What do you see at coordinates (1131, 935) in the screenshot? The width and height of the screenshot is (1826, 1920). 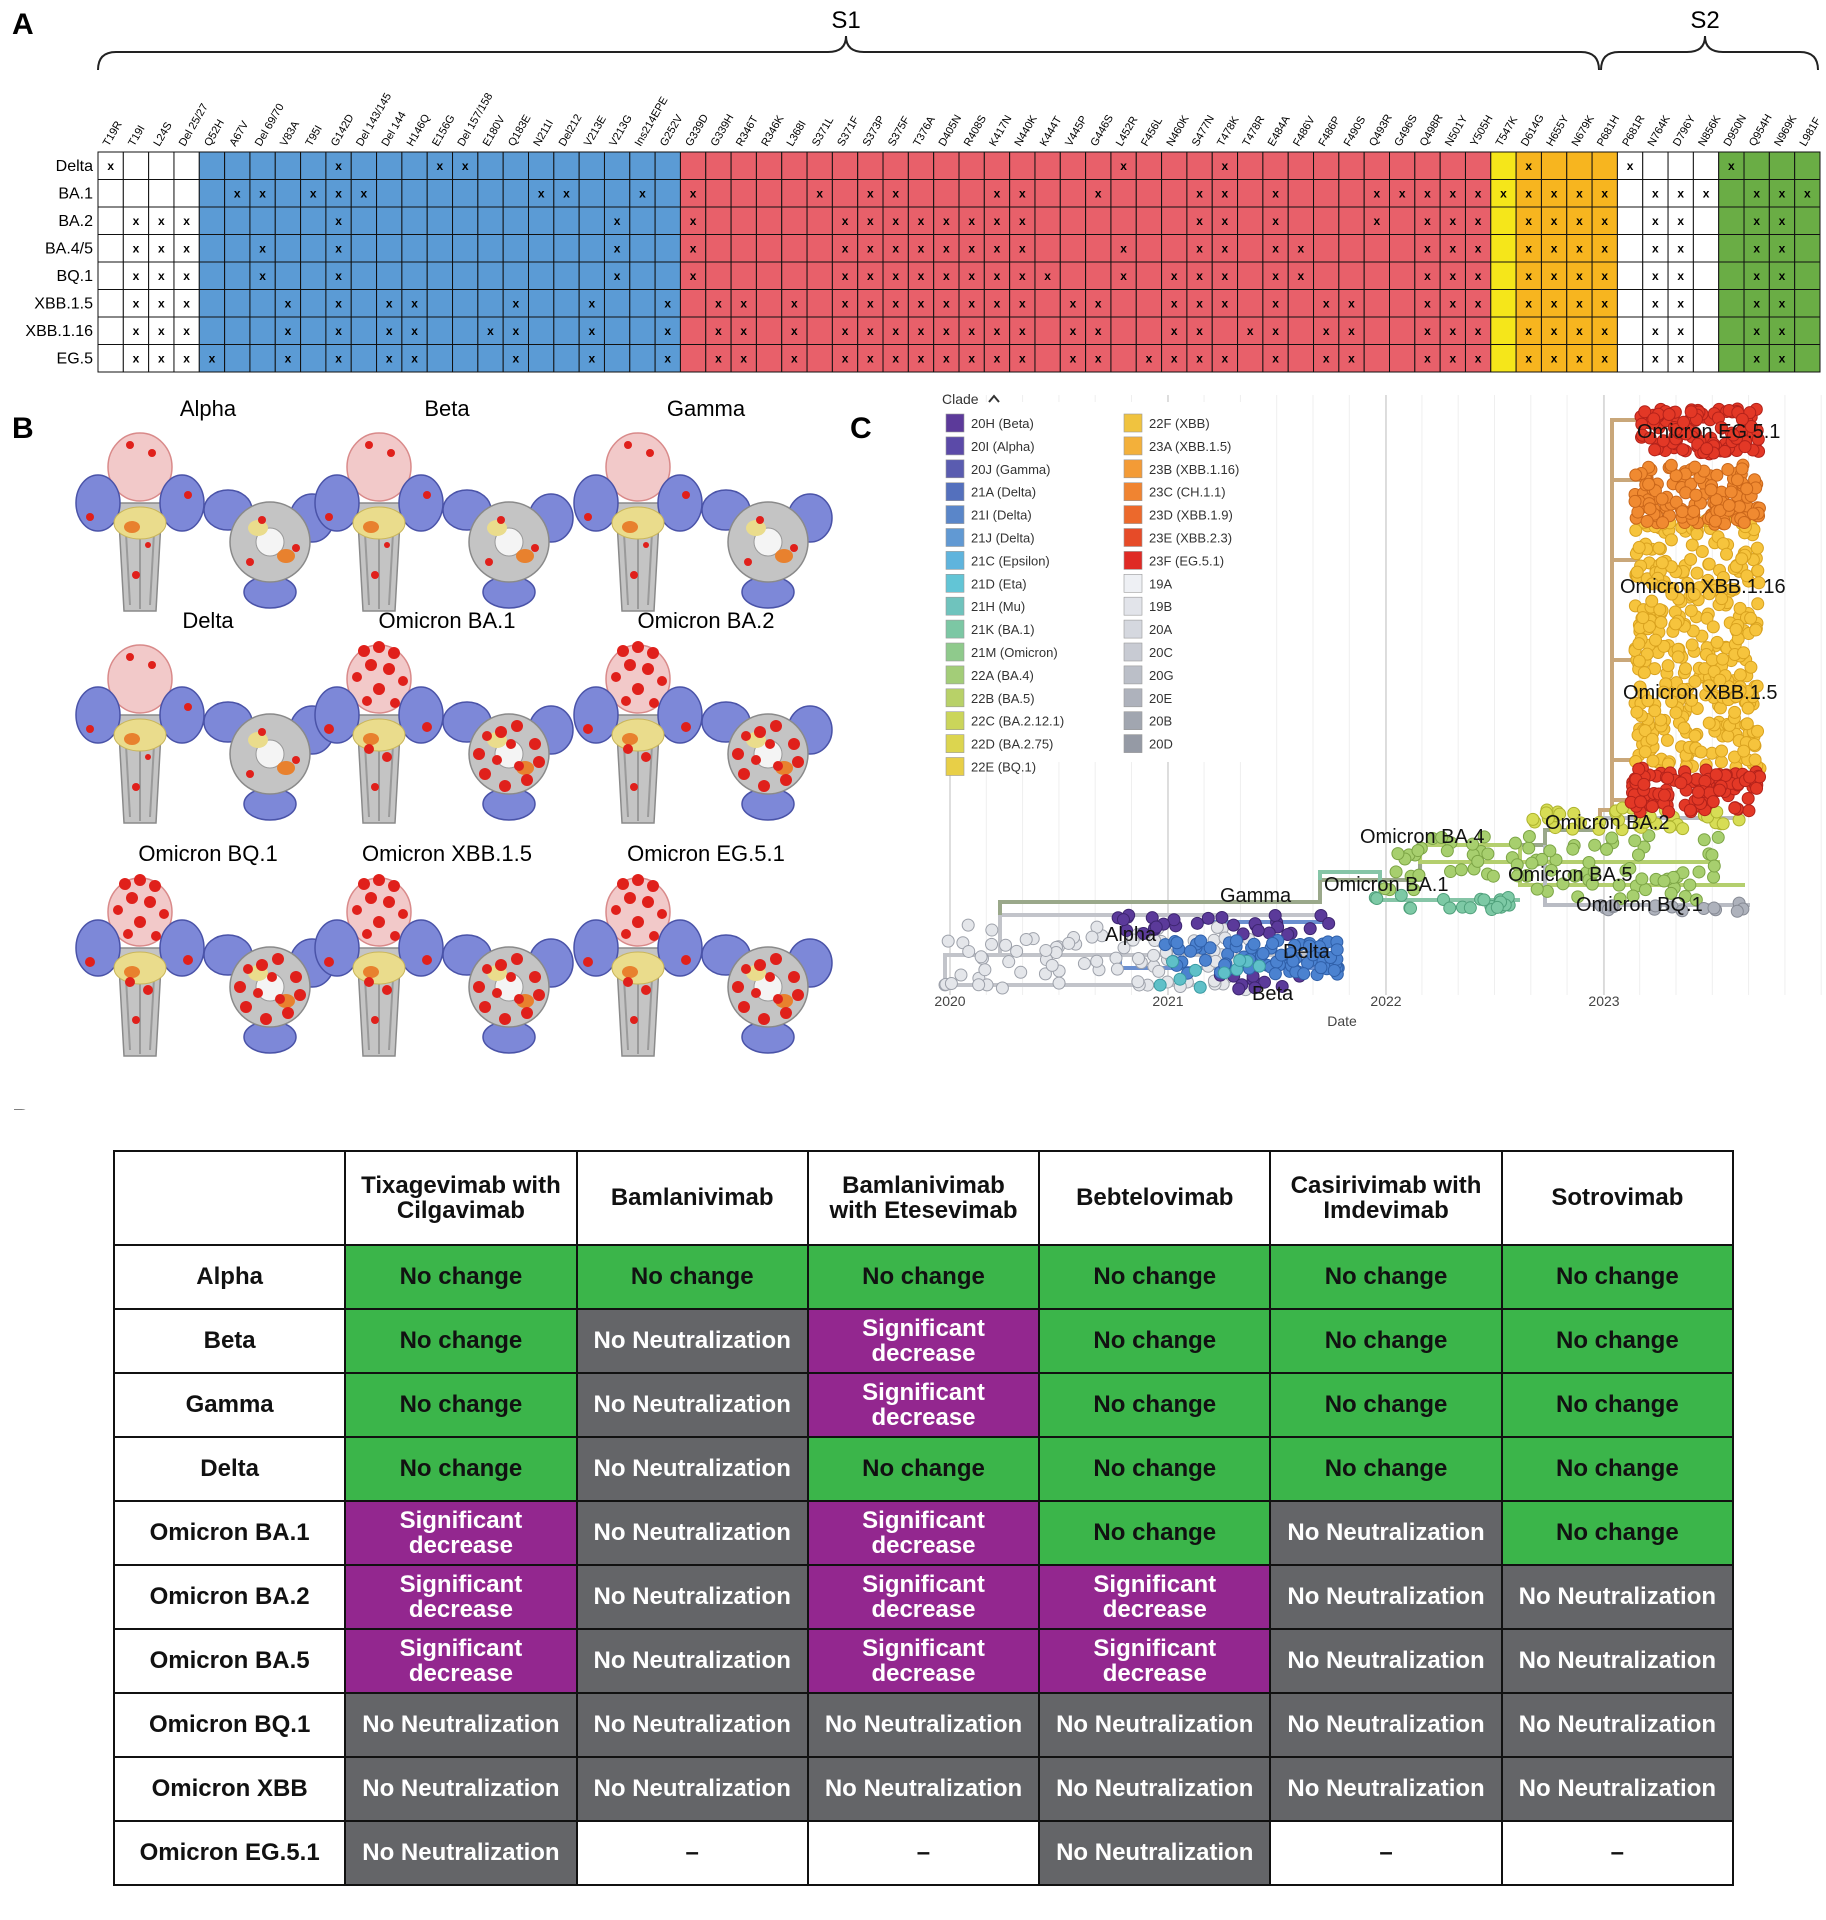 I see `tree-label: Alpha` at bounding box center [1131, 935].